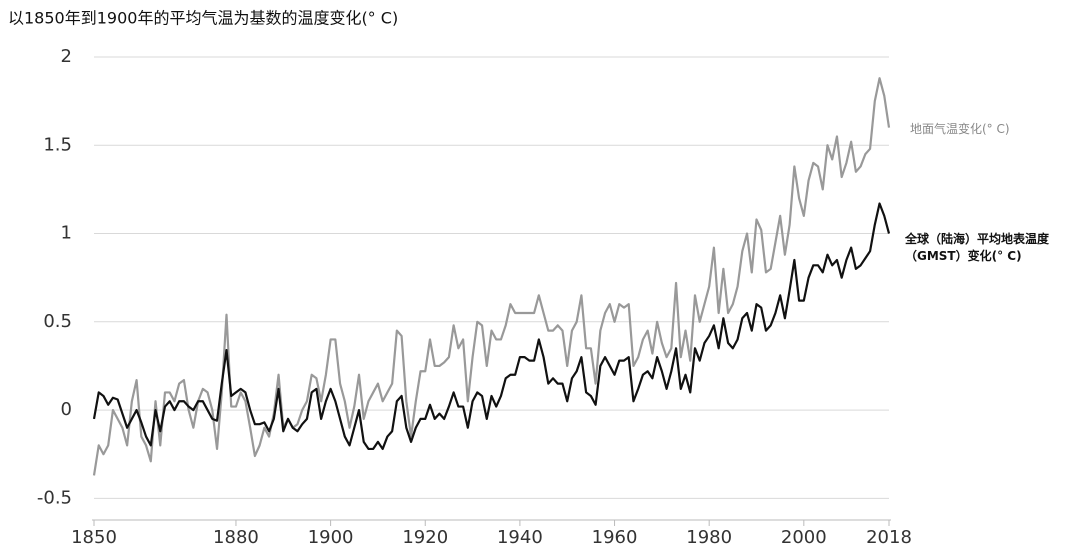 This screenshot has width=1080, height=554. I want to click on x-tick-label: 1940, so click(520, 537).